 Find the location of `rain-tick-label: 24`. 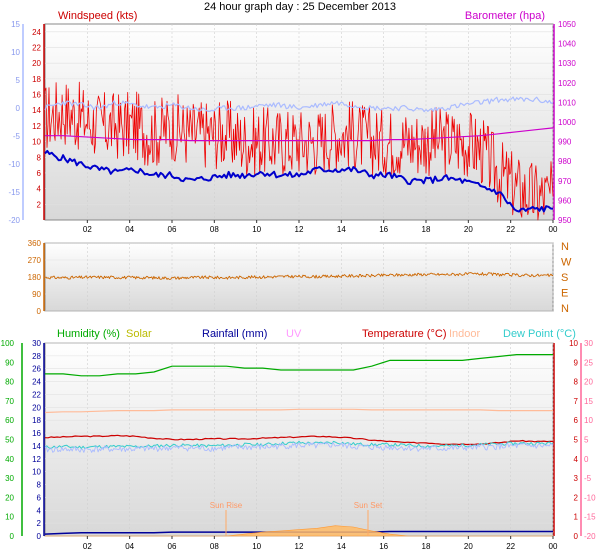

rain-tick-label: 24 is located at coordinates (36, 382).